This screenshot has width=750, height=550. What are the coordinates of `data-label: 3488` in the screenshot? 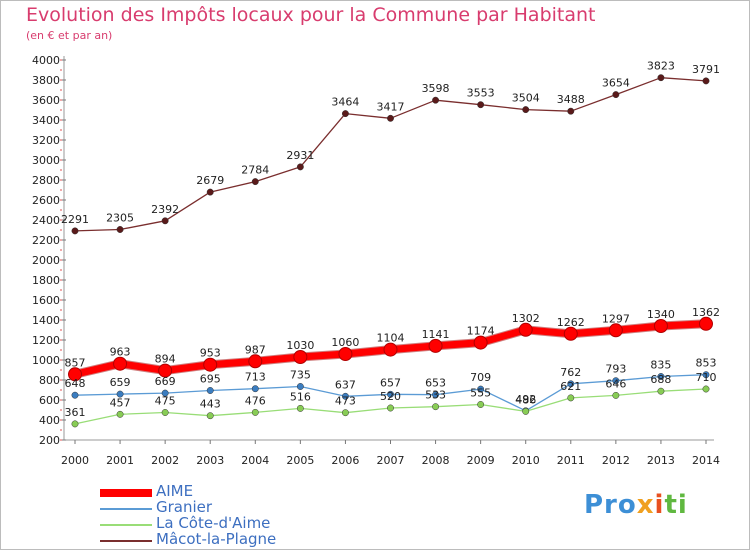 It's located at (571, 99).